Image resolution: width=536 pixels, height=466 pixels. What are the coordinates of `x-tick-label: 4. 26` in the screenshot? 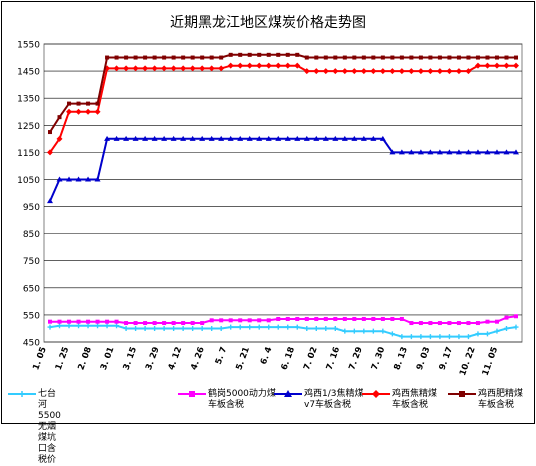 It's located at (198, 359).